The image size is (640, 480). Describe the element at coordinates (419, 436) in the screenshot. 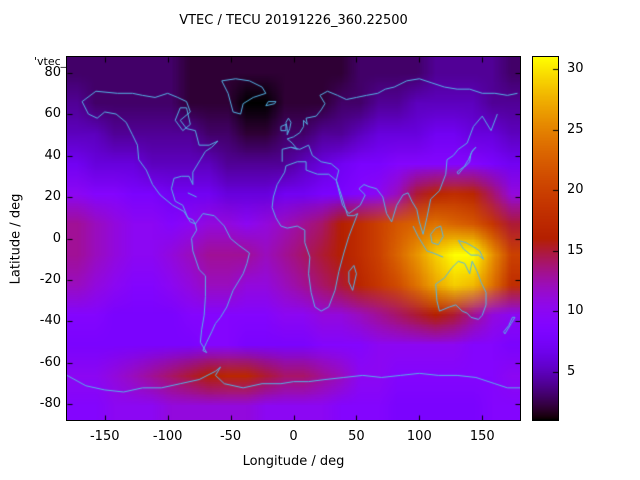

I see `x-tick-label: 100` at that location.